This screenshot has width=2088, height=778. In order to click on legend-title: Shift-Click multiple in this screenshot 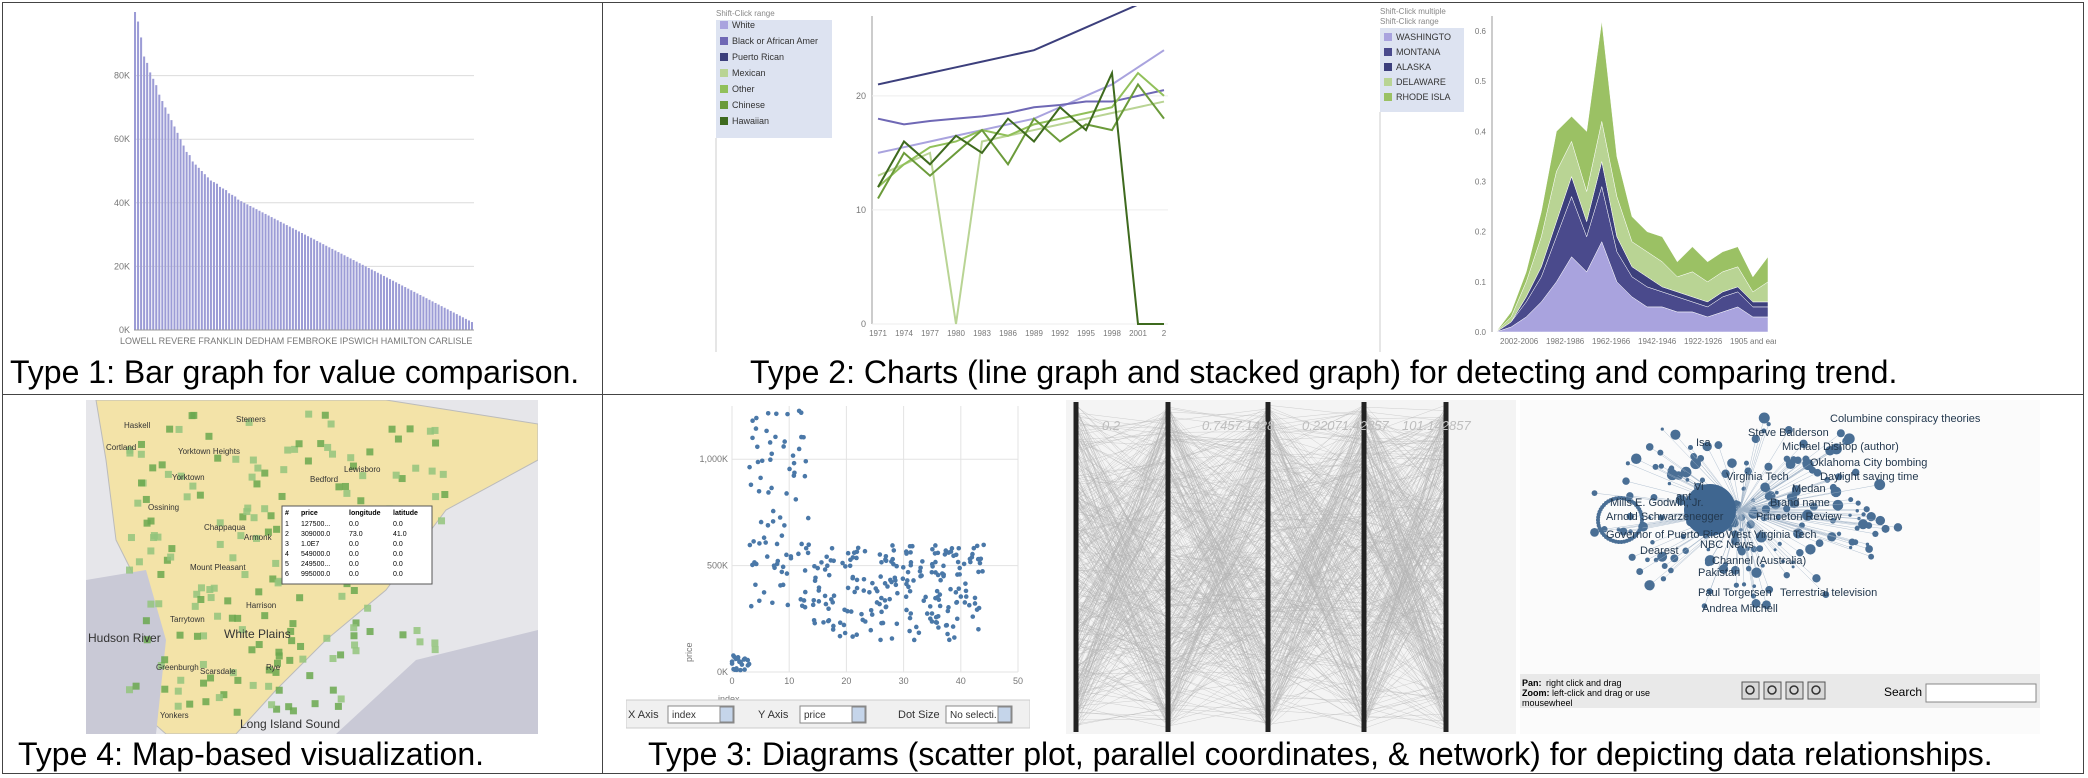, I will do `click(1413, 11)`.